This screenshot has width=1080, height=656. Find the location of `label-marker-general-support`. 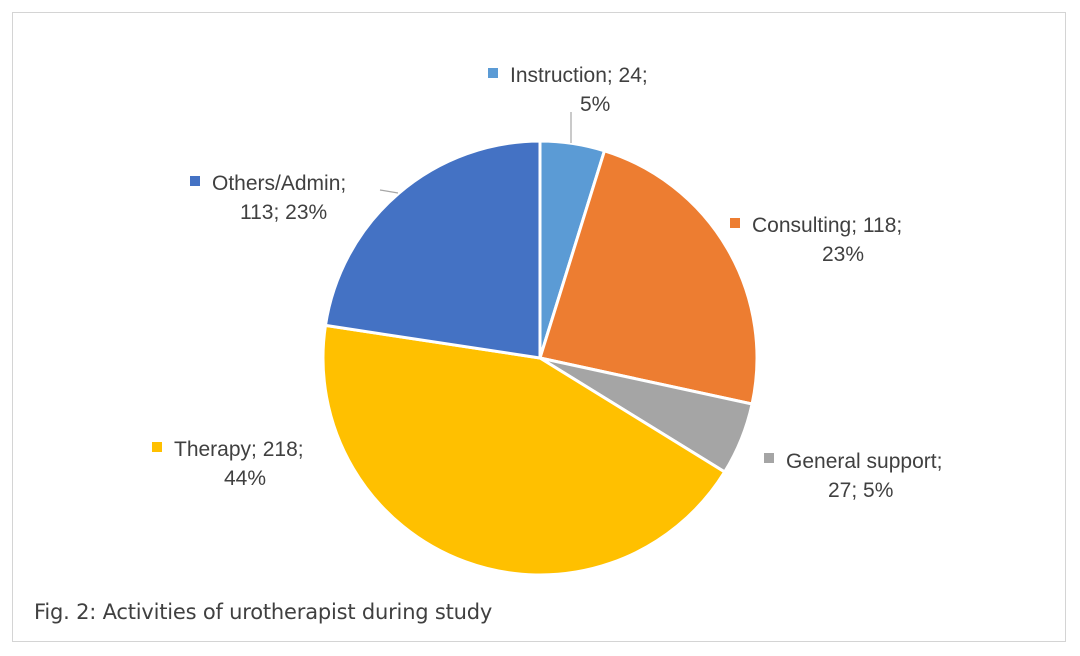

label-marker-general-support is located at coordinates (769, 458).